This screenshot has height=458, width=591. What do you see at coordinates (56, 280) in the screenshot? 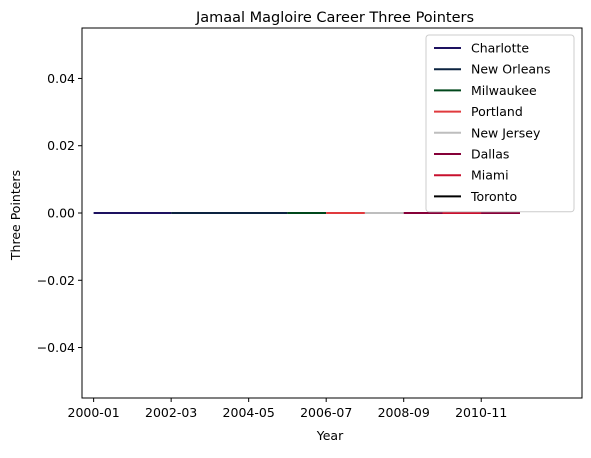
I see `y-tick-label-3: −0.02` at bounding box center [56, 280].